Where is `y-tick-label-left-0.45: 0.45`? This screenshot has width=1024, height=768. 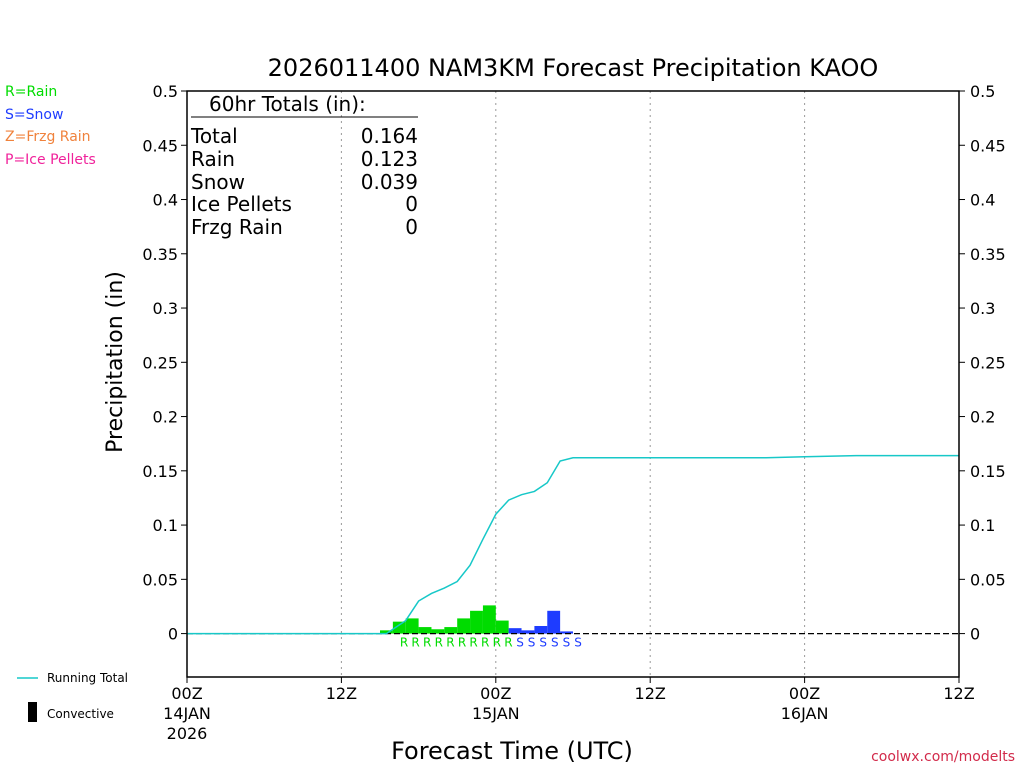 y-tick-label-left-0.45: 0.45 is located at coordinates (160, 145).